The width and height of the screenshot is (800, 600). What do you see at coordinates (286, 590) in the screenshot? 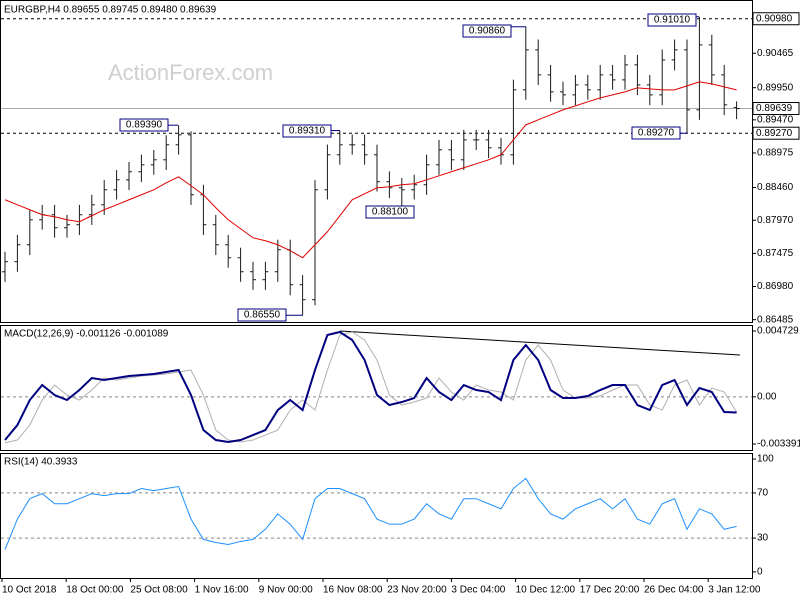
I see `x-tick-label: 9 Nov 00:00` at bounding box center [286, 590].